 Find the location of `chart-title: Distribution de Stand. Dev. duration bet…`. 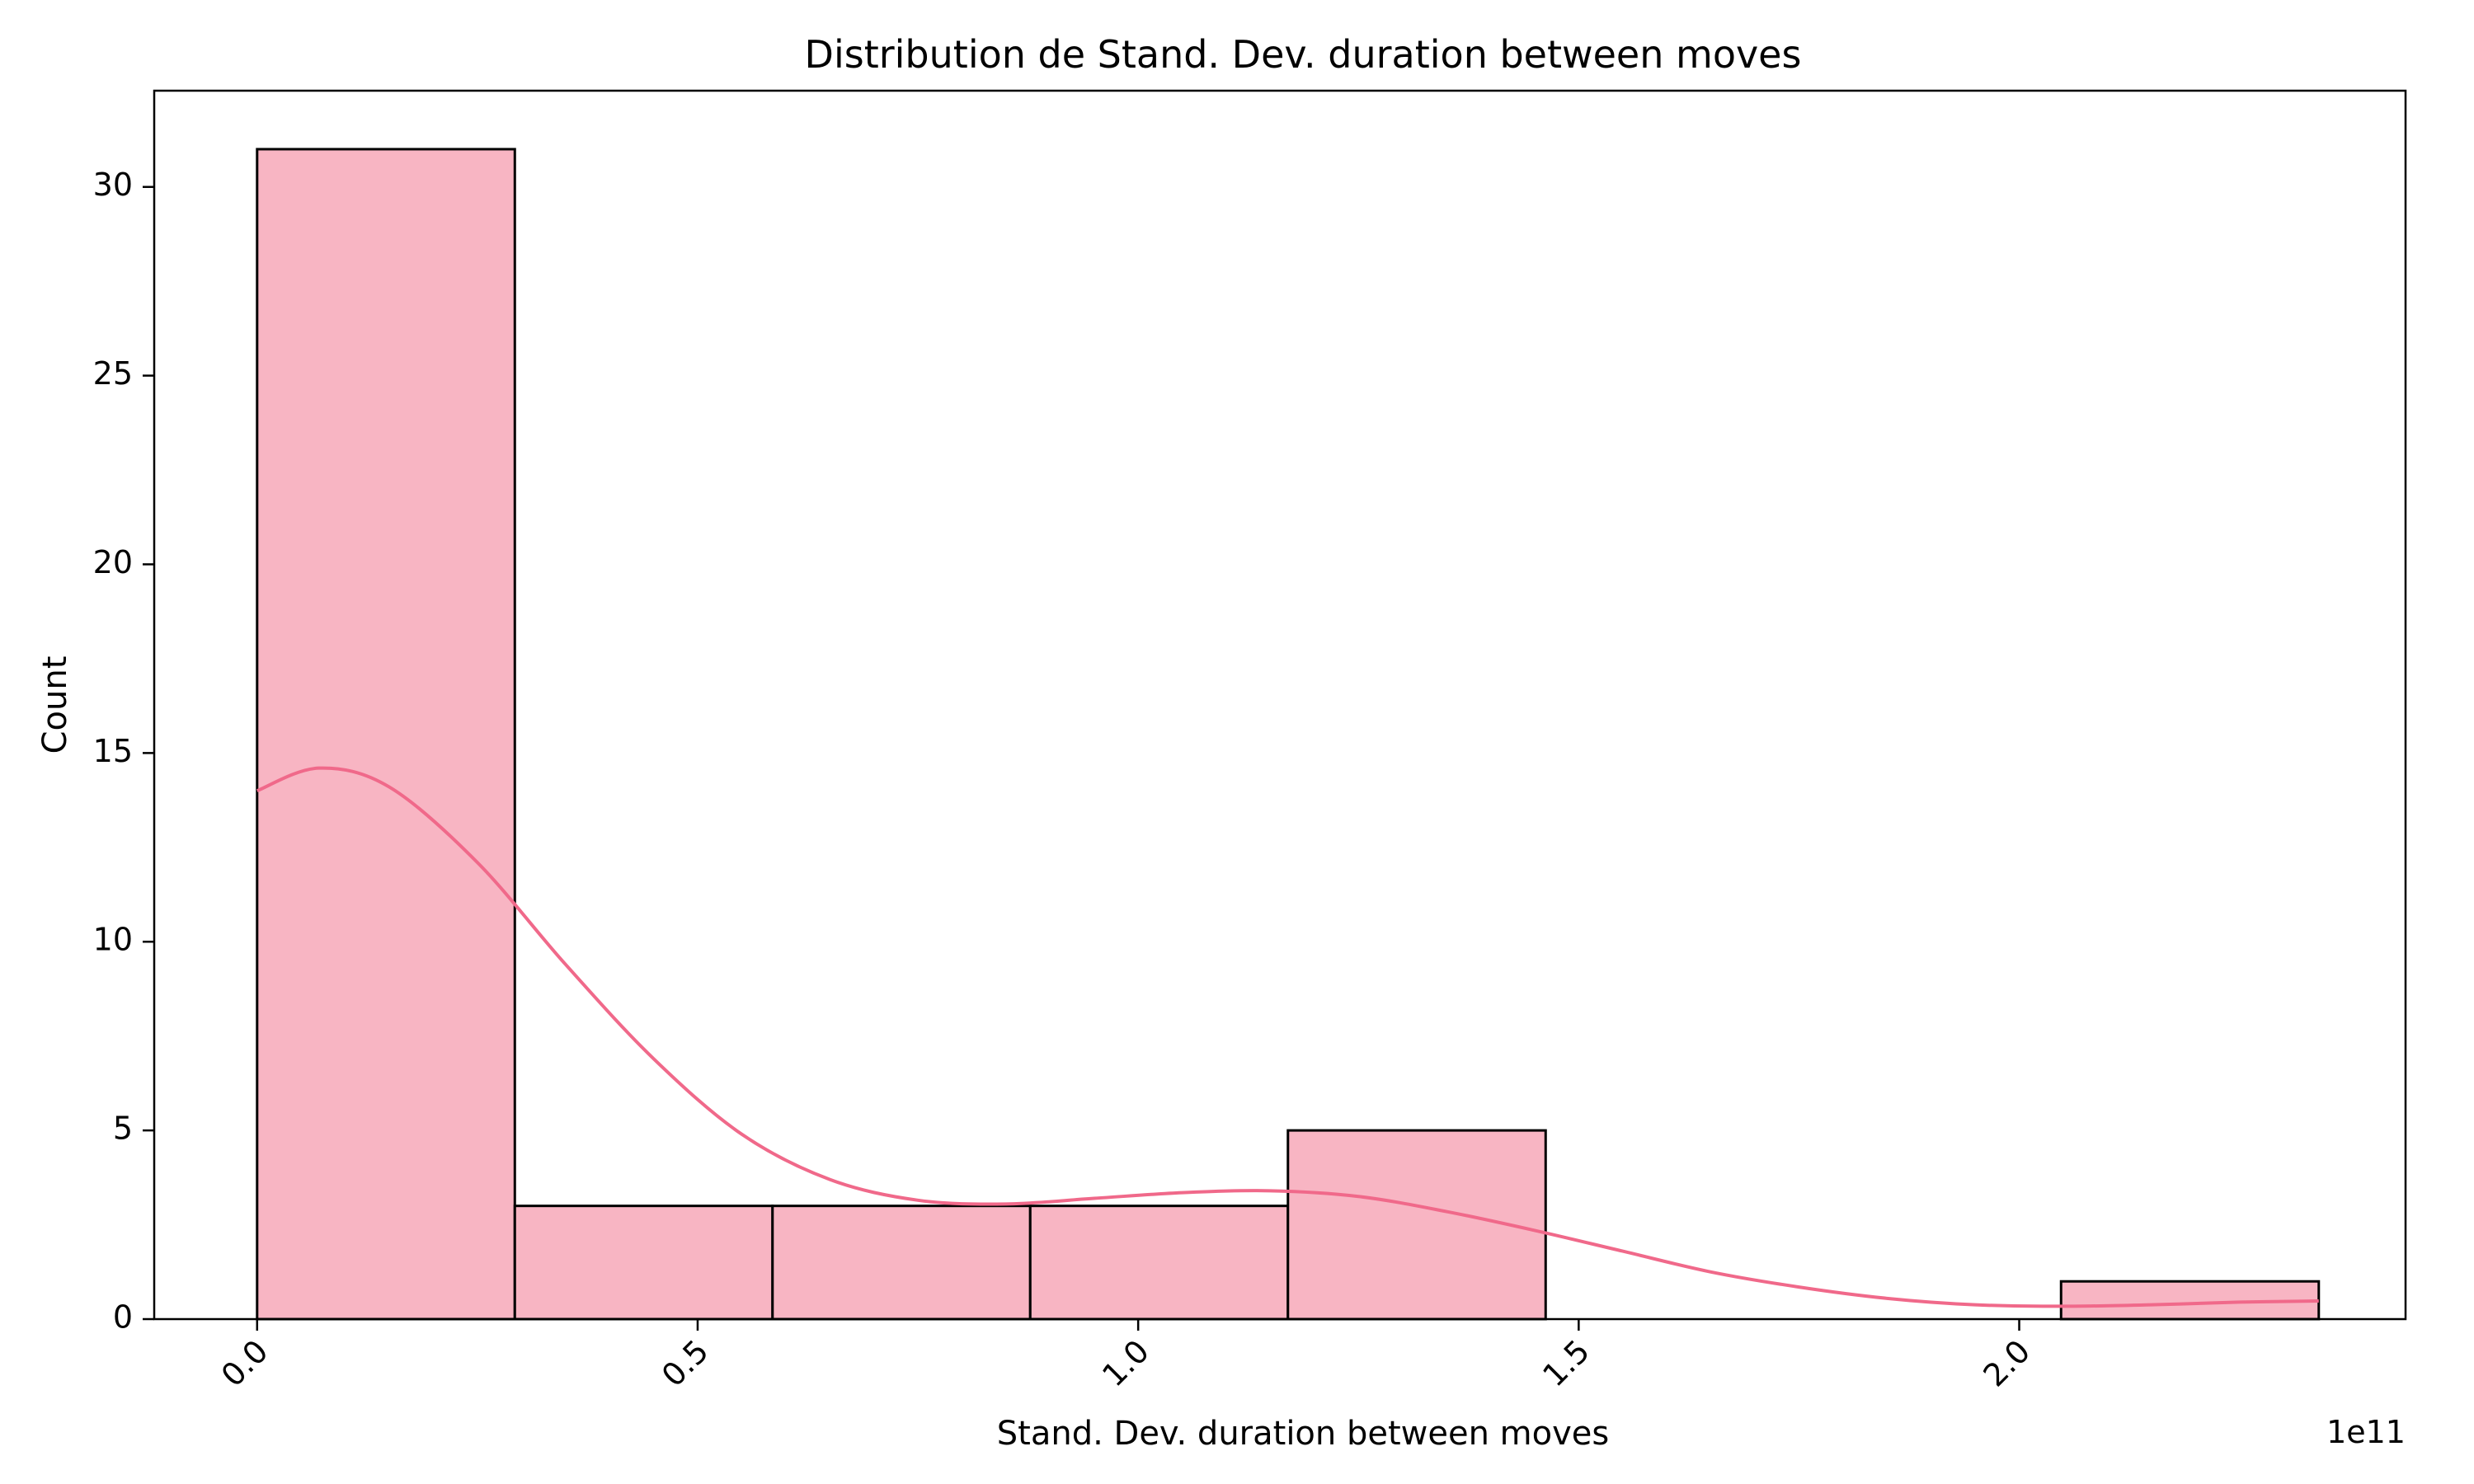

chart-title: Distribution de Stand. Dev. duration bet… is located at coordinates (1303, 54).